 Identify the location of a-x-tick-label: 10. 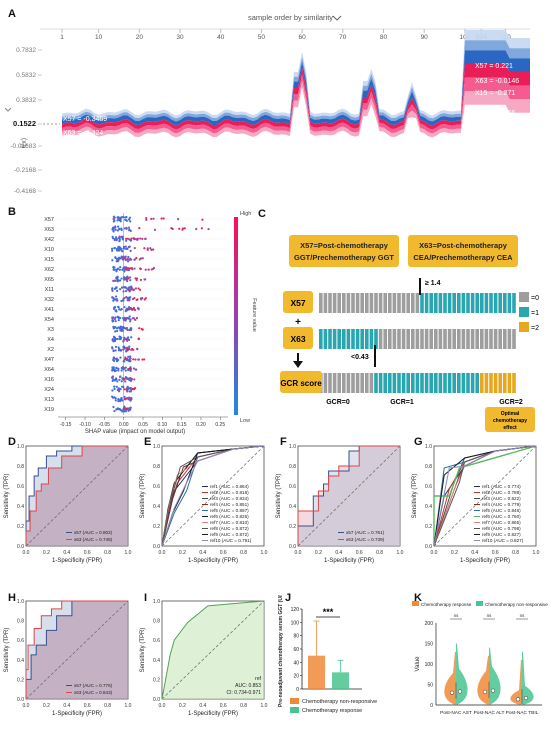
(99, 37).